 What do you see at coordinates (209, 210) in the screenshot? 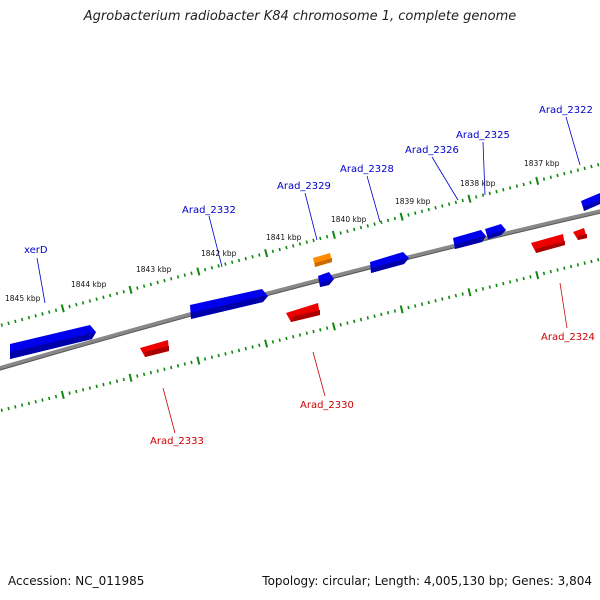
I see `label-arad-2332: Arad_2332` at bounding box center [209, 210].